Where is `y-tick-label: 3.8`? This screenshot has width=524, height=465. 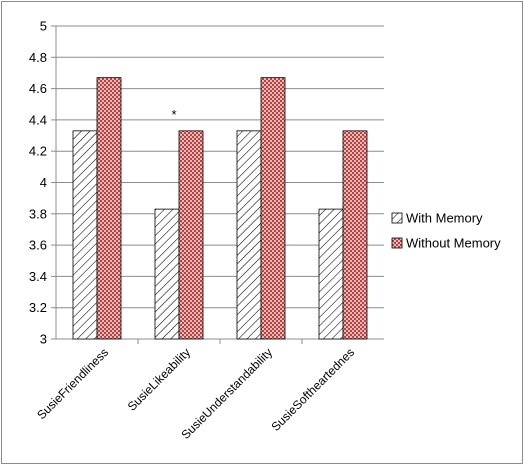
y-tick-label: 3.8 is located at coordinates (38, 213).